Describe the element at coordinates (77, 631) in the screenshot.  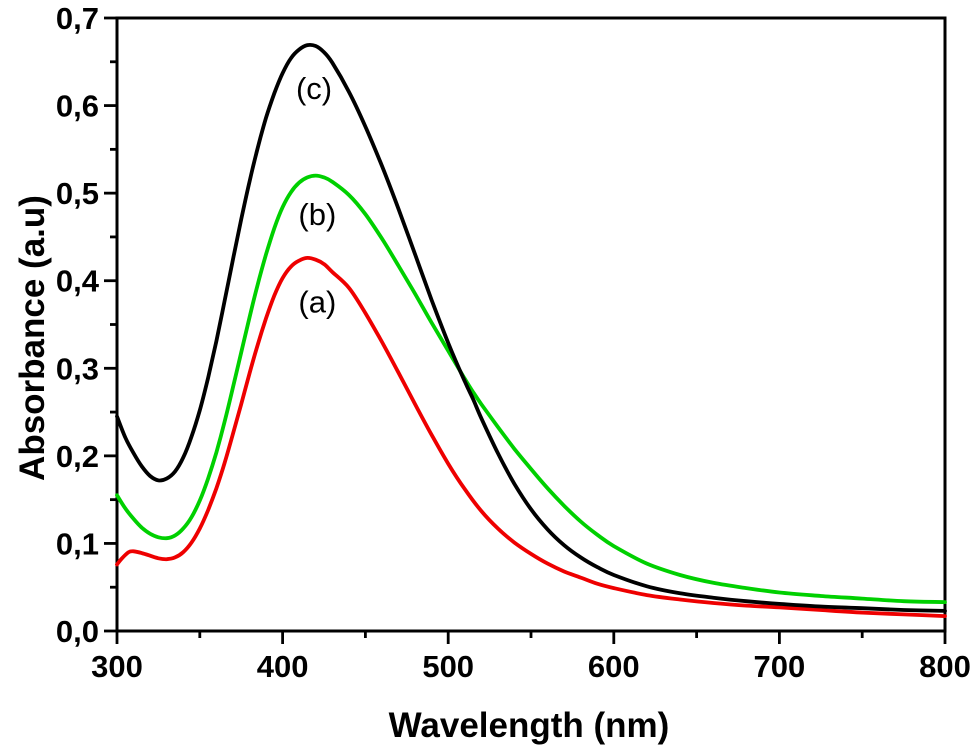
I see `y-tick-label: 0,0` at that location.